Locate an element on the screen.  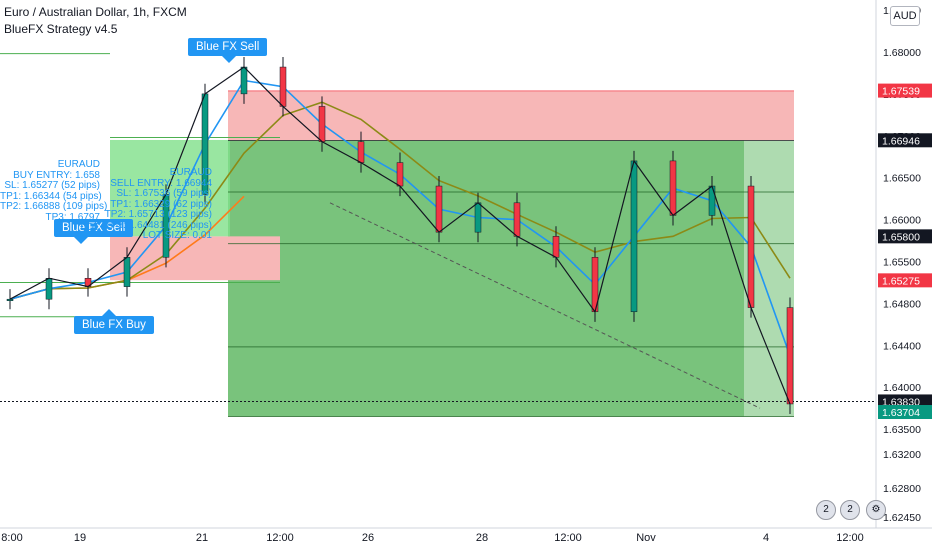
y-tick-label: 1.63500 is located at coordinates (902, 430).